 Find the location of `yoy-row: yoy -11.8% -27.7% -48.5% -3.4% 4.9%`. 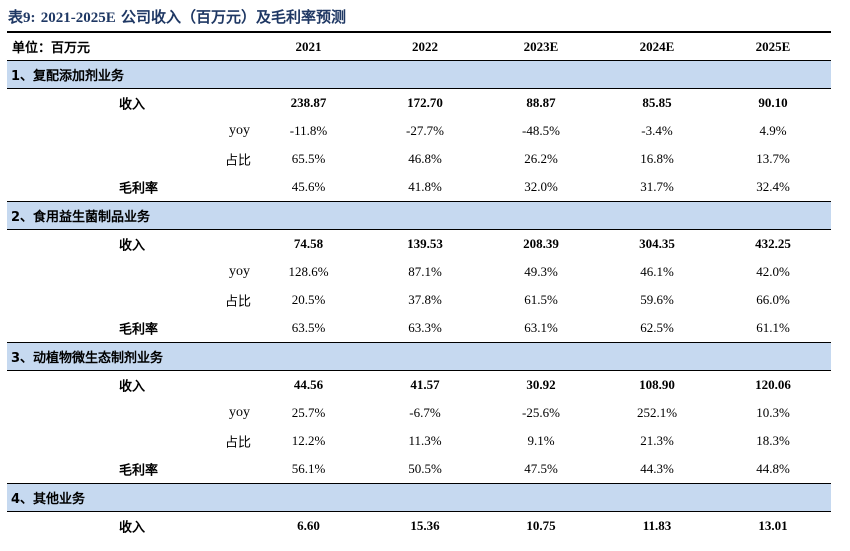

yoy-row: yoy -11.8% -27.7% -48.5% -3.4% 4.9% is located at coordinates (419, 131).